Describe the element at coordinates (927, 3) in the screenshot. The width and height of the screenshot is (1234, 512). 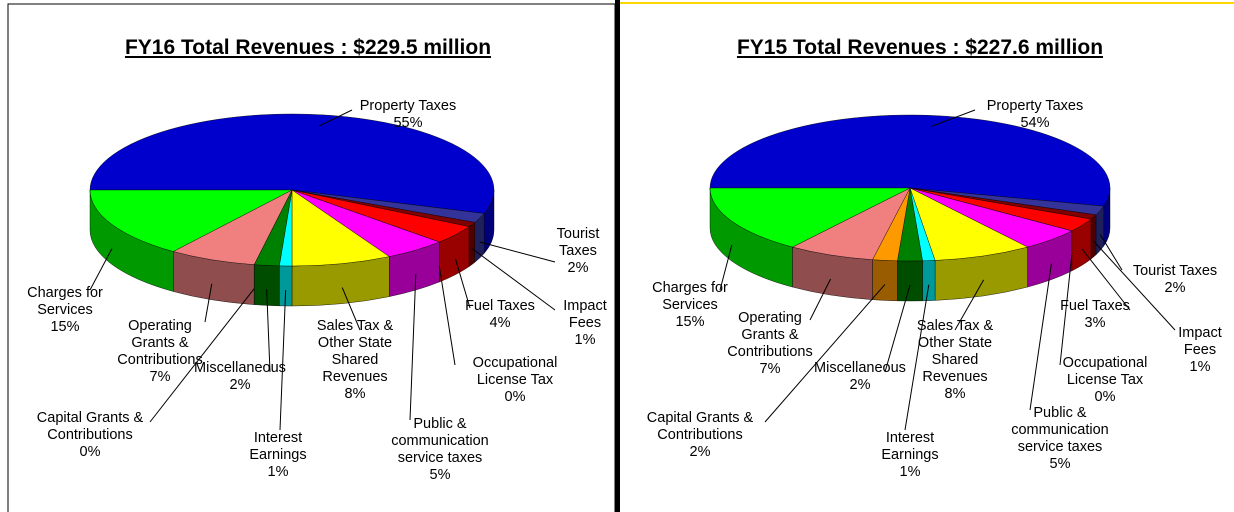
I see `panel-top-border` at that location.